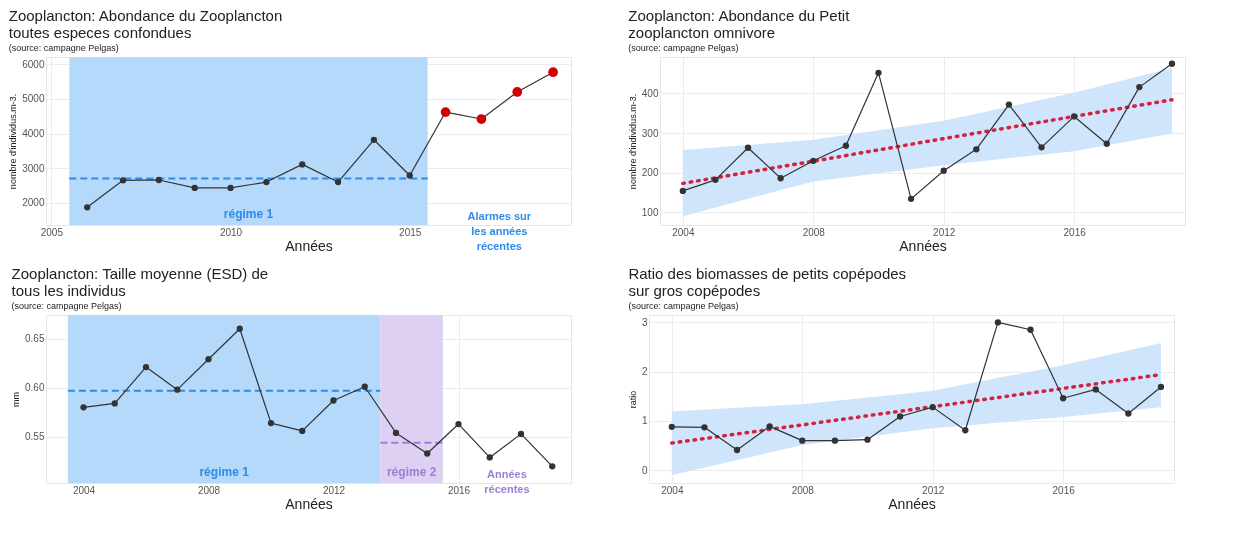  I want to click on y-tick-label: 1, so click(644, 421).